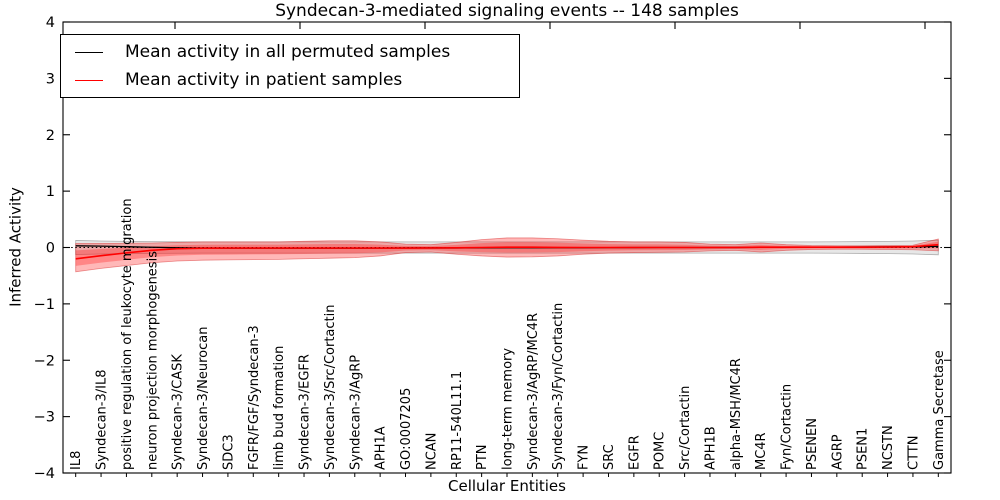 Image resolution: width=1000 pixels, height=500 pixels. Describe the element at coordinates (507, 486) in the screenshot. I see `x-axis-title: Cellular Entities` at that location.